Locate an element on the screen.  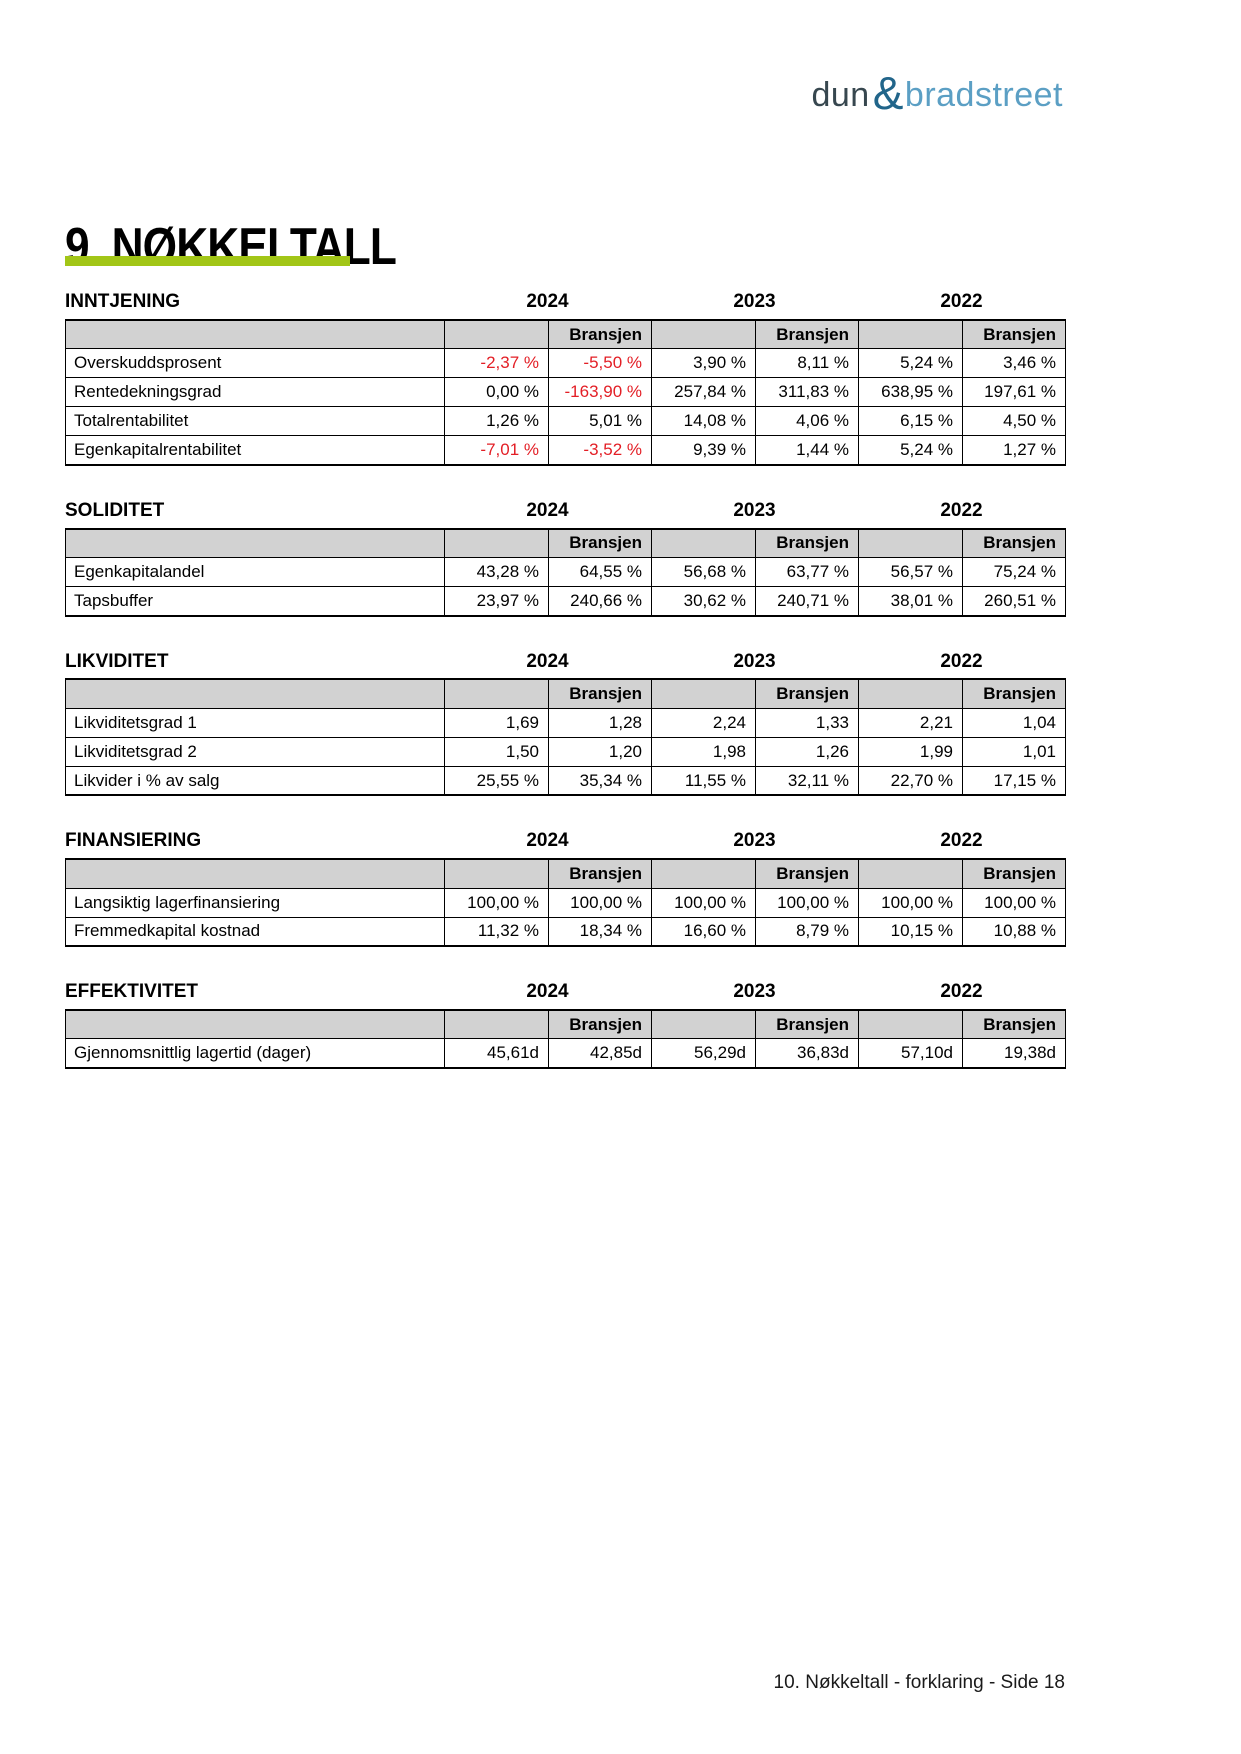
value-cell: 10,88 % is located at coordinates (1014, 931).